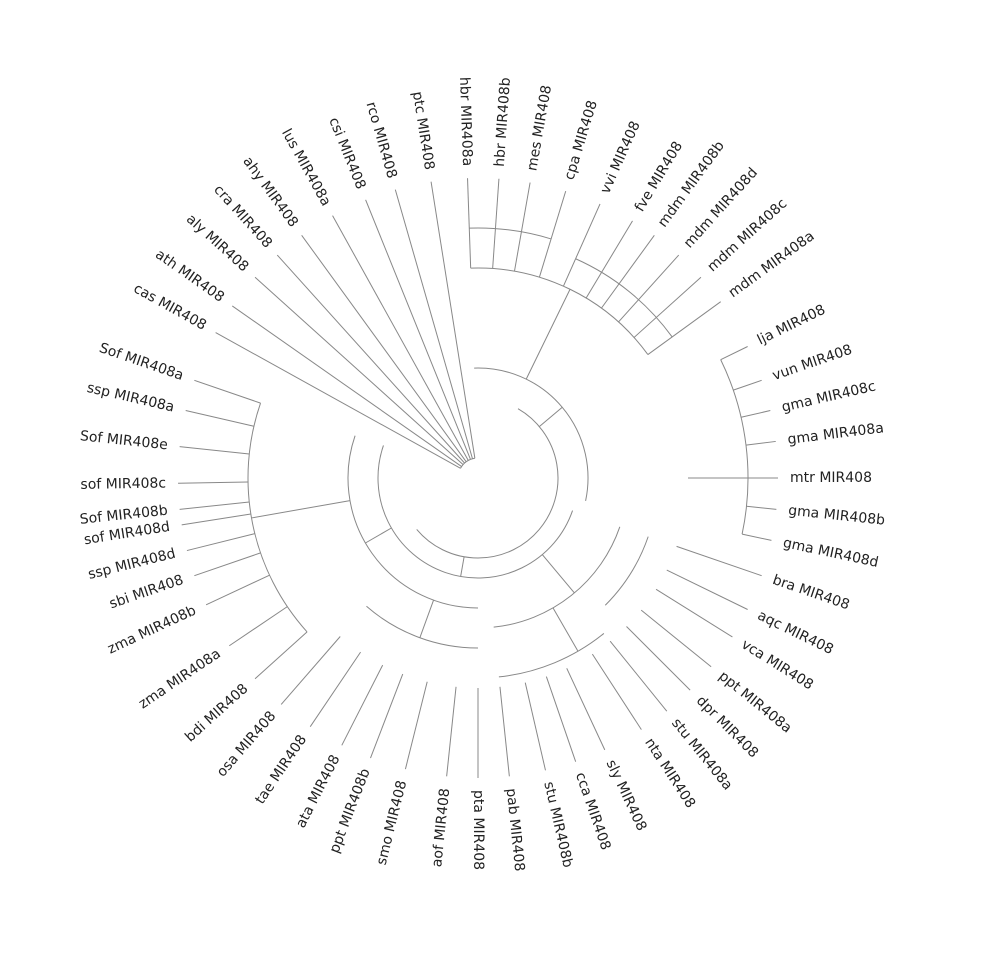 The height and width of the screenshot is (969, 1000). Describe the element at coordinates (810, 592) in the screenshot. I see `leaf-label: bra MIR408` at that location.